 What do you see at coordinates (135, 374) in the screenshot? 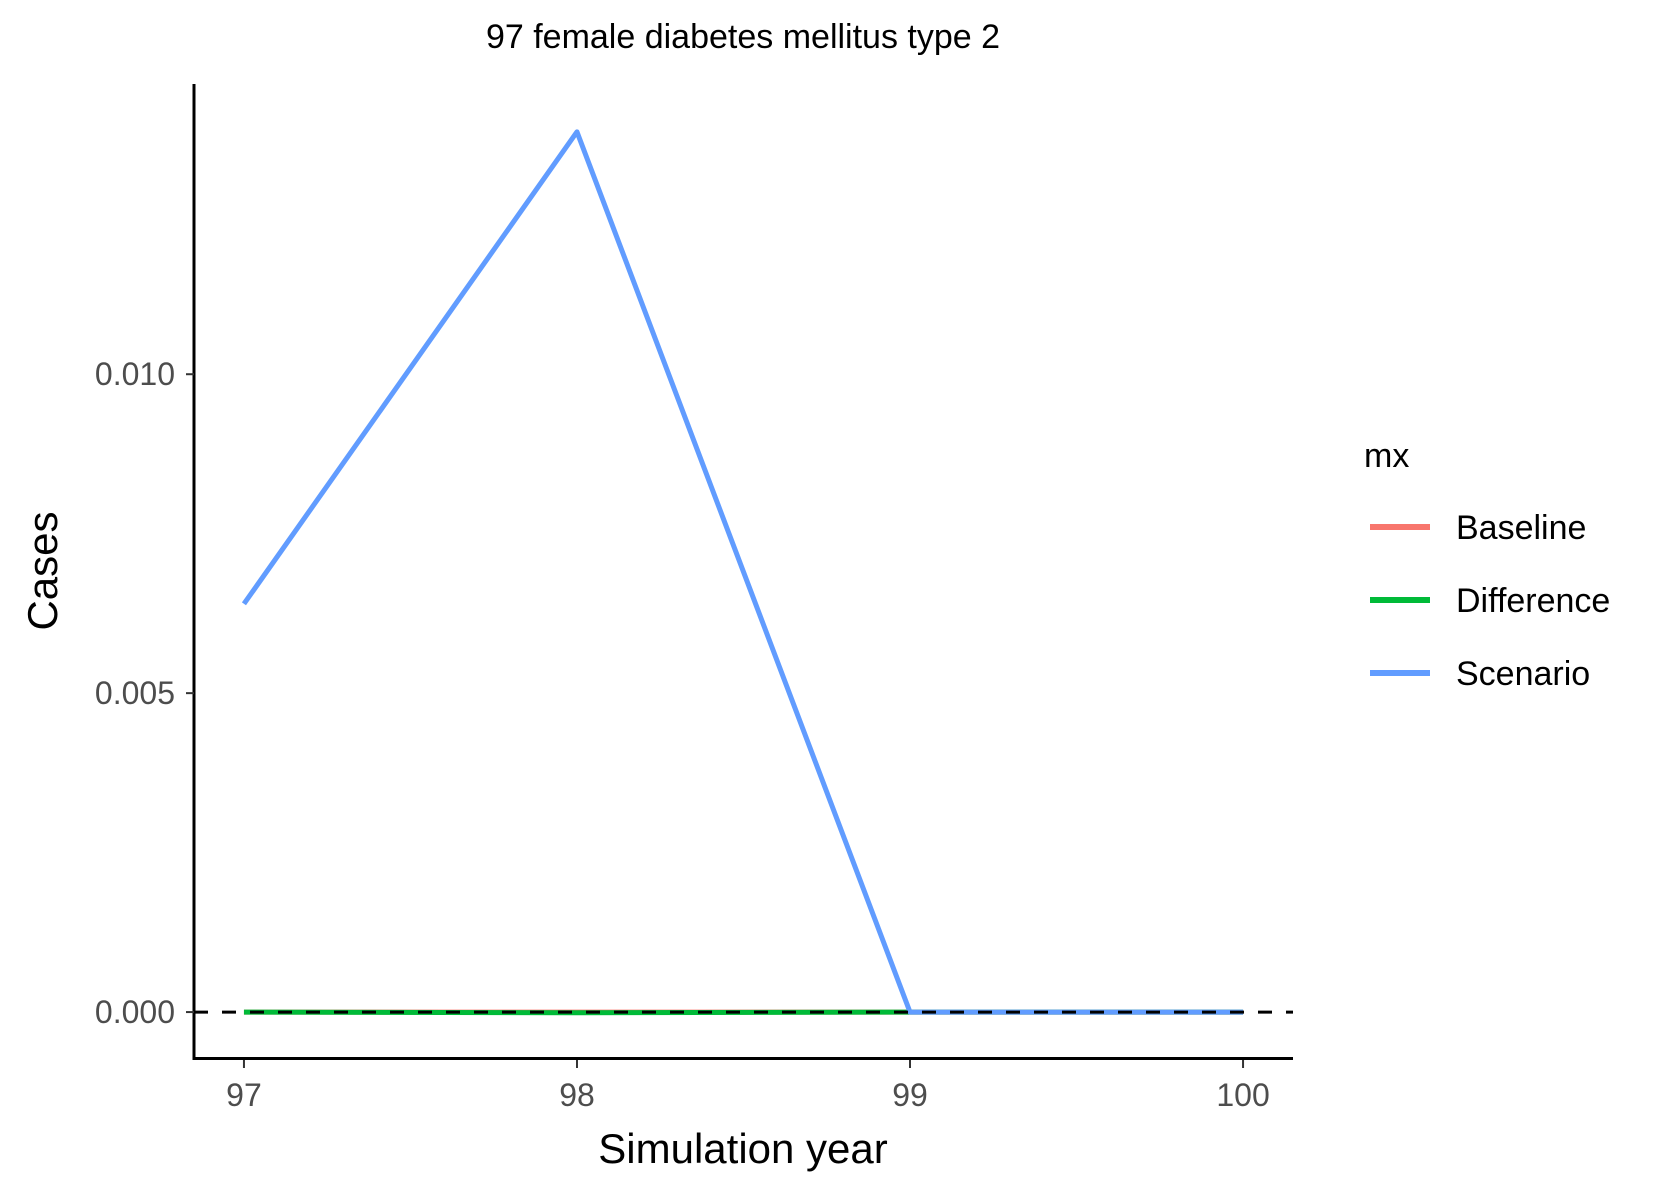
I see `y-tick-label: 0.010` at bounding box center [135, 374].